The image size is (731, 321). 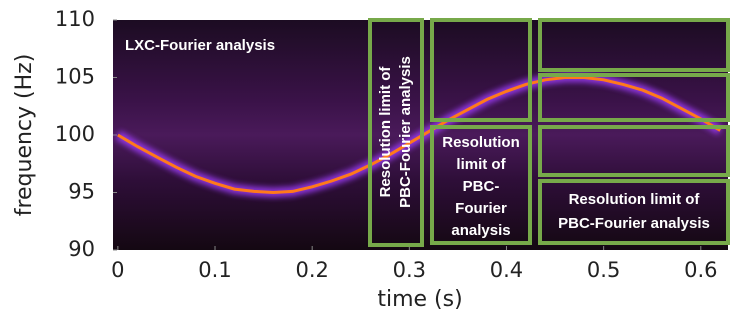 I want to click on annotation: Resolution limit of PBC- Fourier analysis, so click(x=481, y=186).